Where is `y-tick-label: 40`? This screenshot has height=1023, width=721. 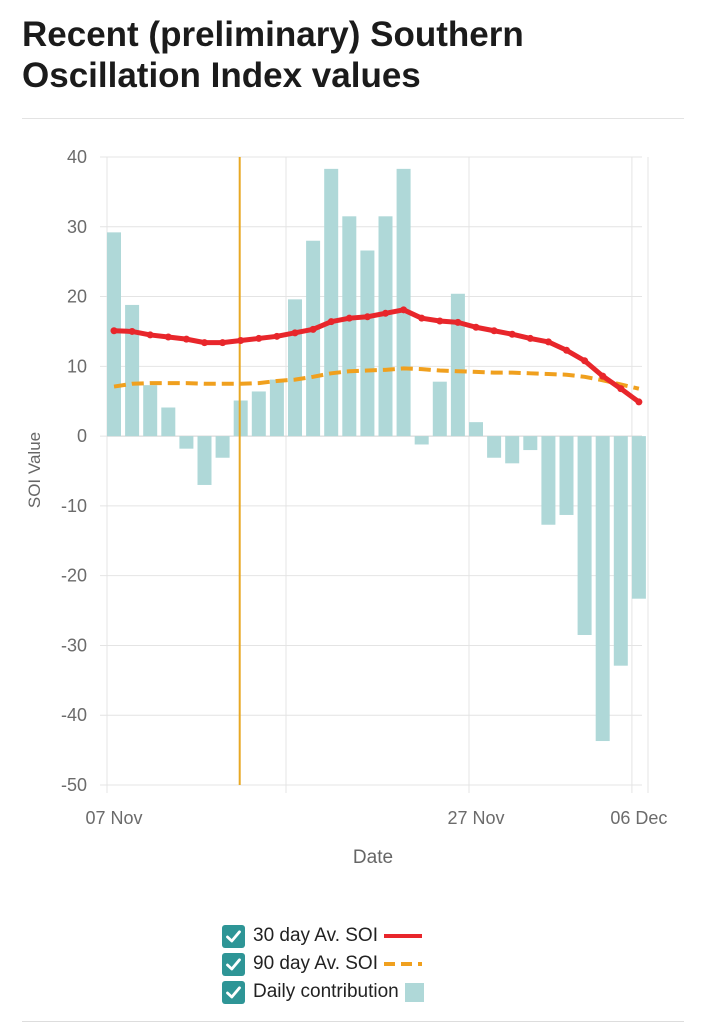 y-tick-label: 40 is located at coordinates (77, 157).